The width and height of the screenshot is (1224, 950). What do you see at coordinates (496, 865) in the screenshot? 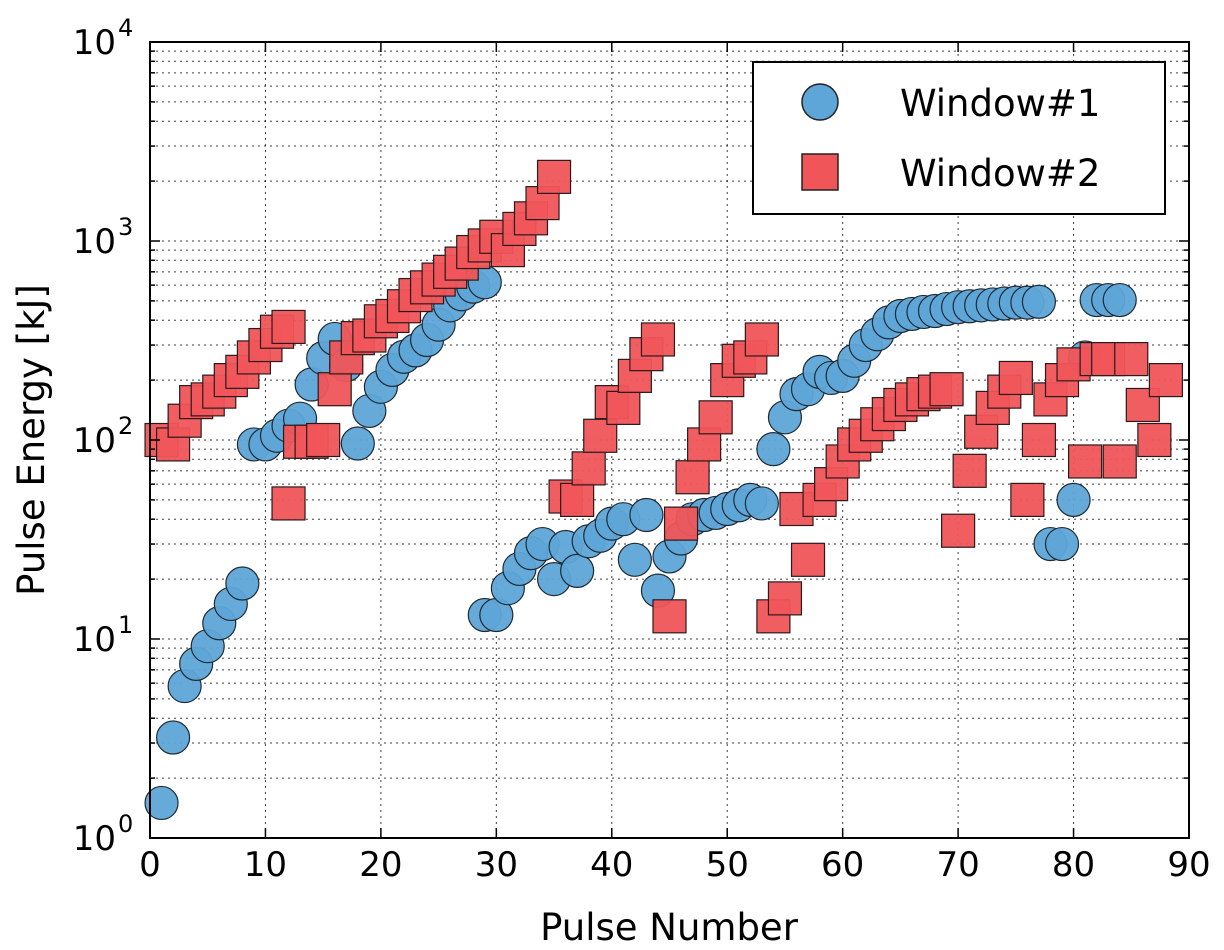
I see `x-tick-label: 30` at bounding box center [496, 865].